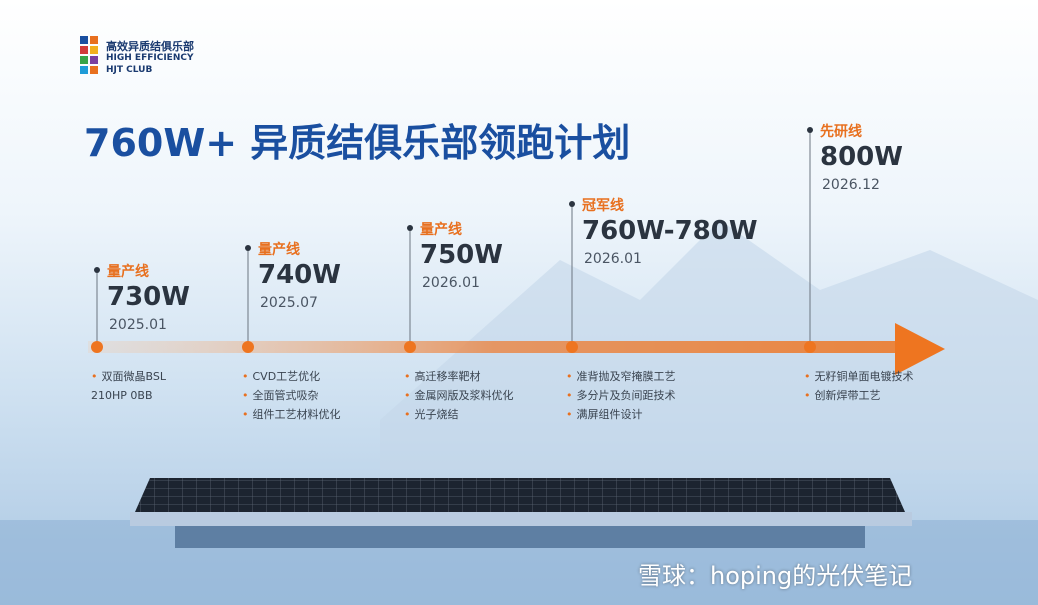  Describe the element at coordinates (670, 231) in the screenshot. I see `power: 760W-780W` at that location.